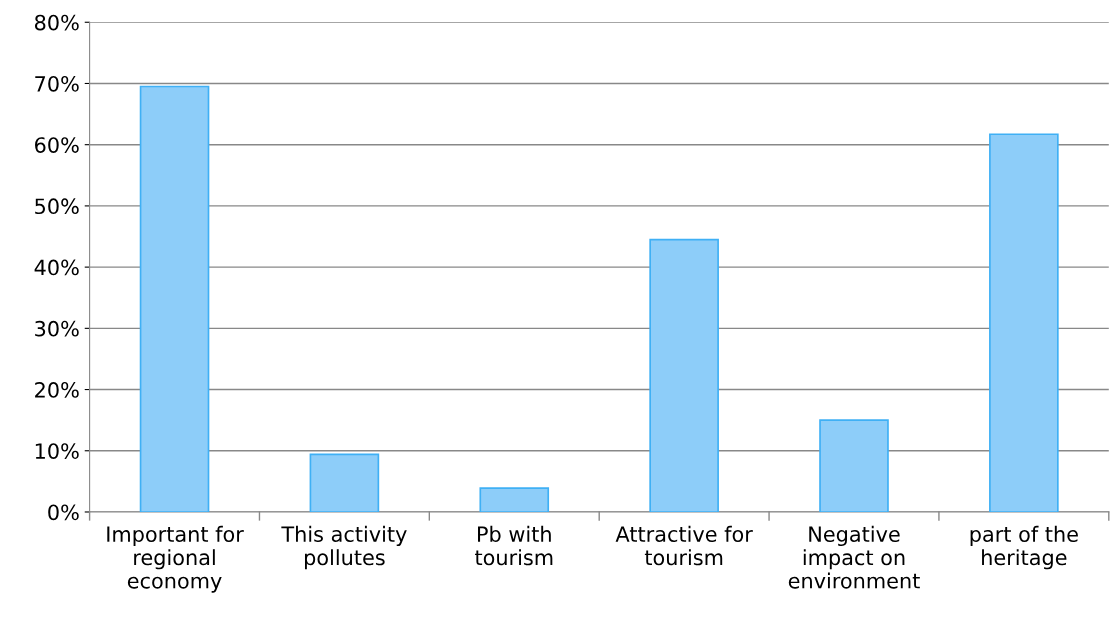 This screenshot has height=636, width=1120. I want to click on y-tick-label: 40%, so click(56, 267).